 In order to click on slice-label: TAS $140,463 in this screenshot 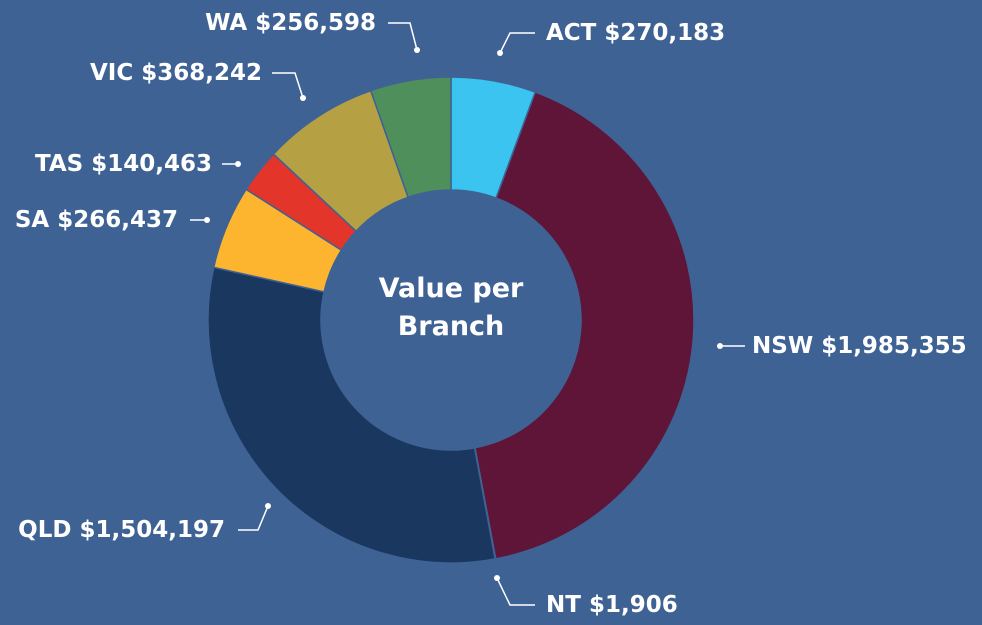, I will do `click(123, 164)`.